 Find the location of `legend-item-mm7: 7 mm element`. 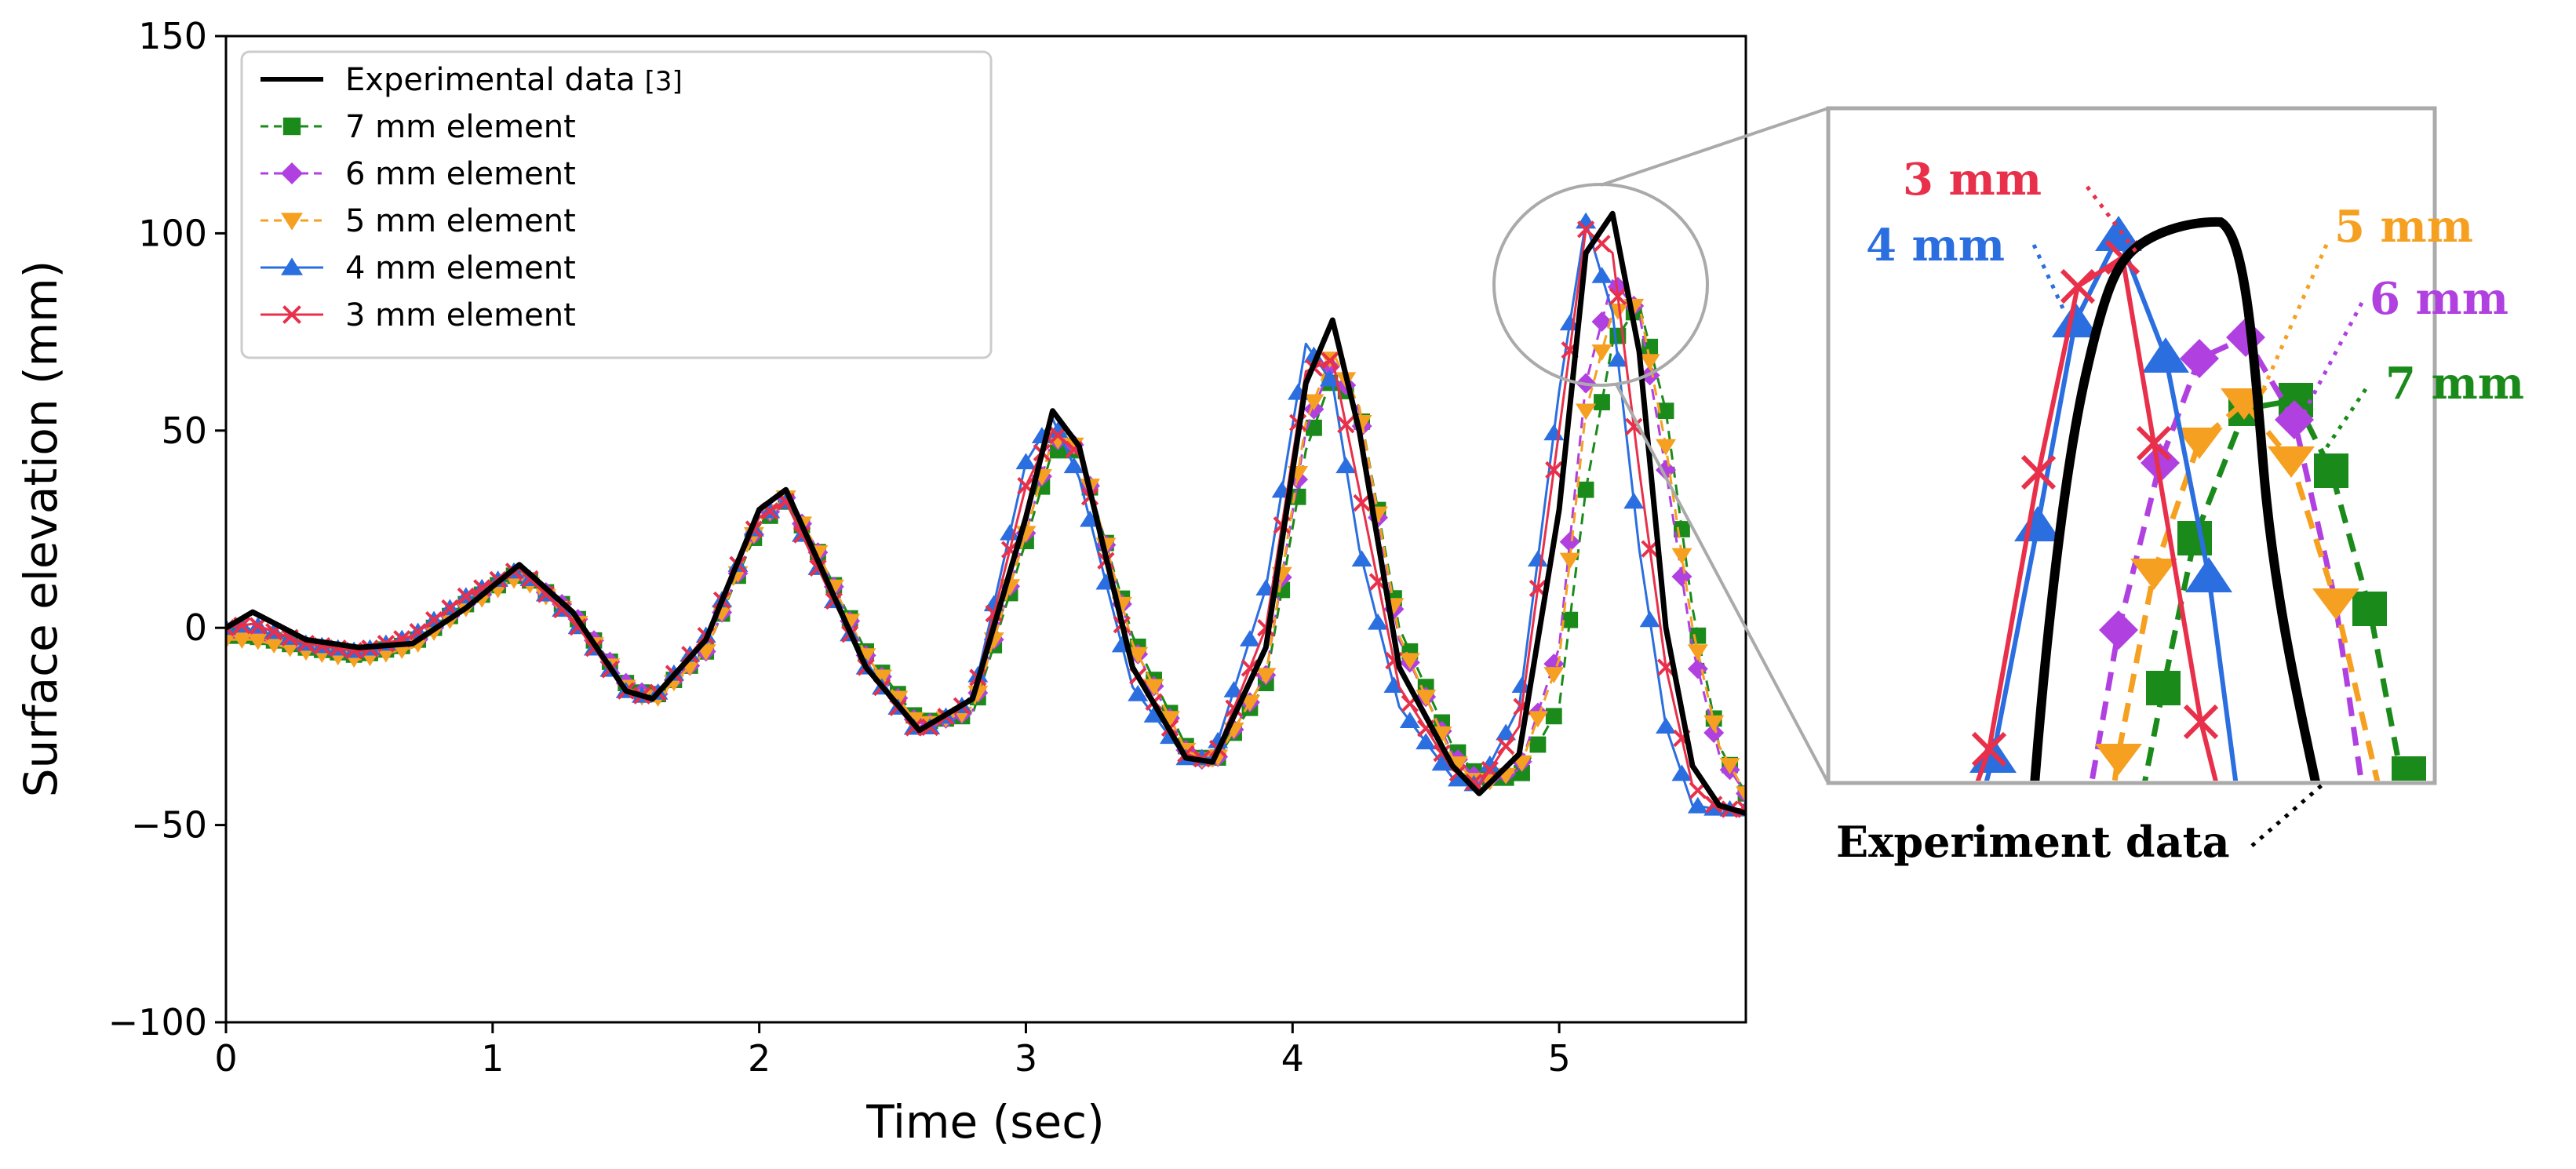

legend-item-mm7: 7 mm element is located at coordinates (418, 127).